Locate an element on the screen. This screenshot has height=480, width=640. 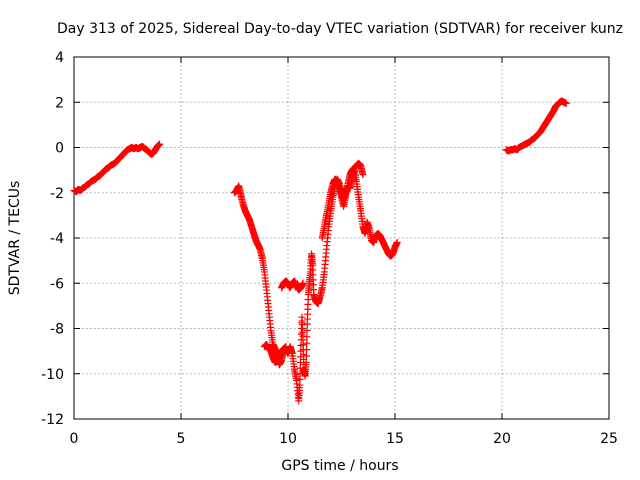
y-tick-label: 4 is located at coordinates (59, 58).